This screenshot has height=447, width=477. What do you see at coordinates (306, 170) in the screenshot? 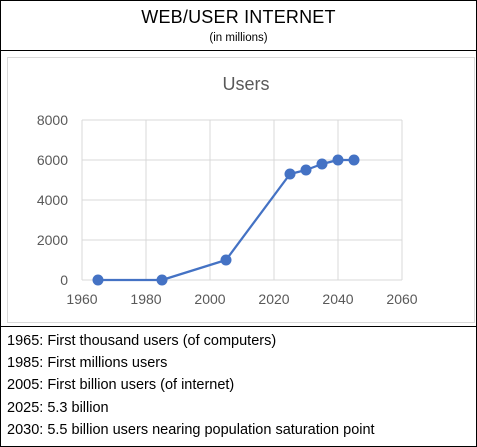
I see `data-point-2030` at bounding box center [306, 170].